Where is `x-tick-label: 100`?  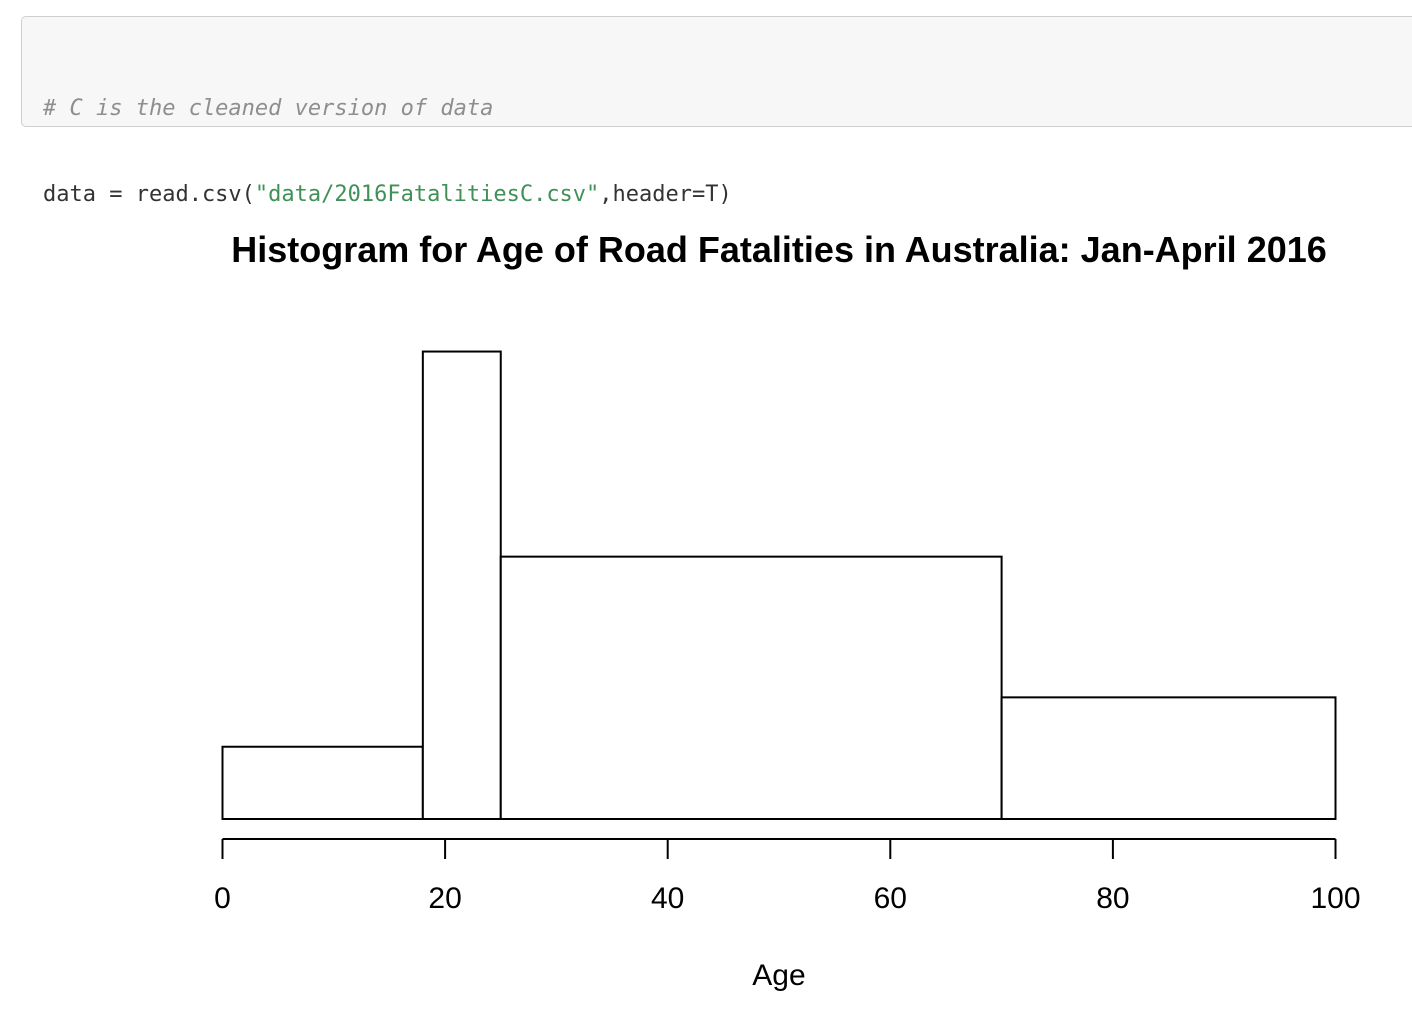 x-tick-label: 100 is located at coordinates (1335, 898).